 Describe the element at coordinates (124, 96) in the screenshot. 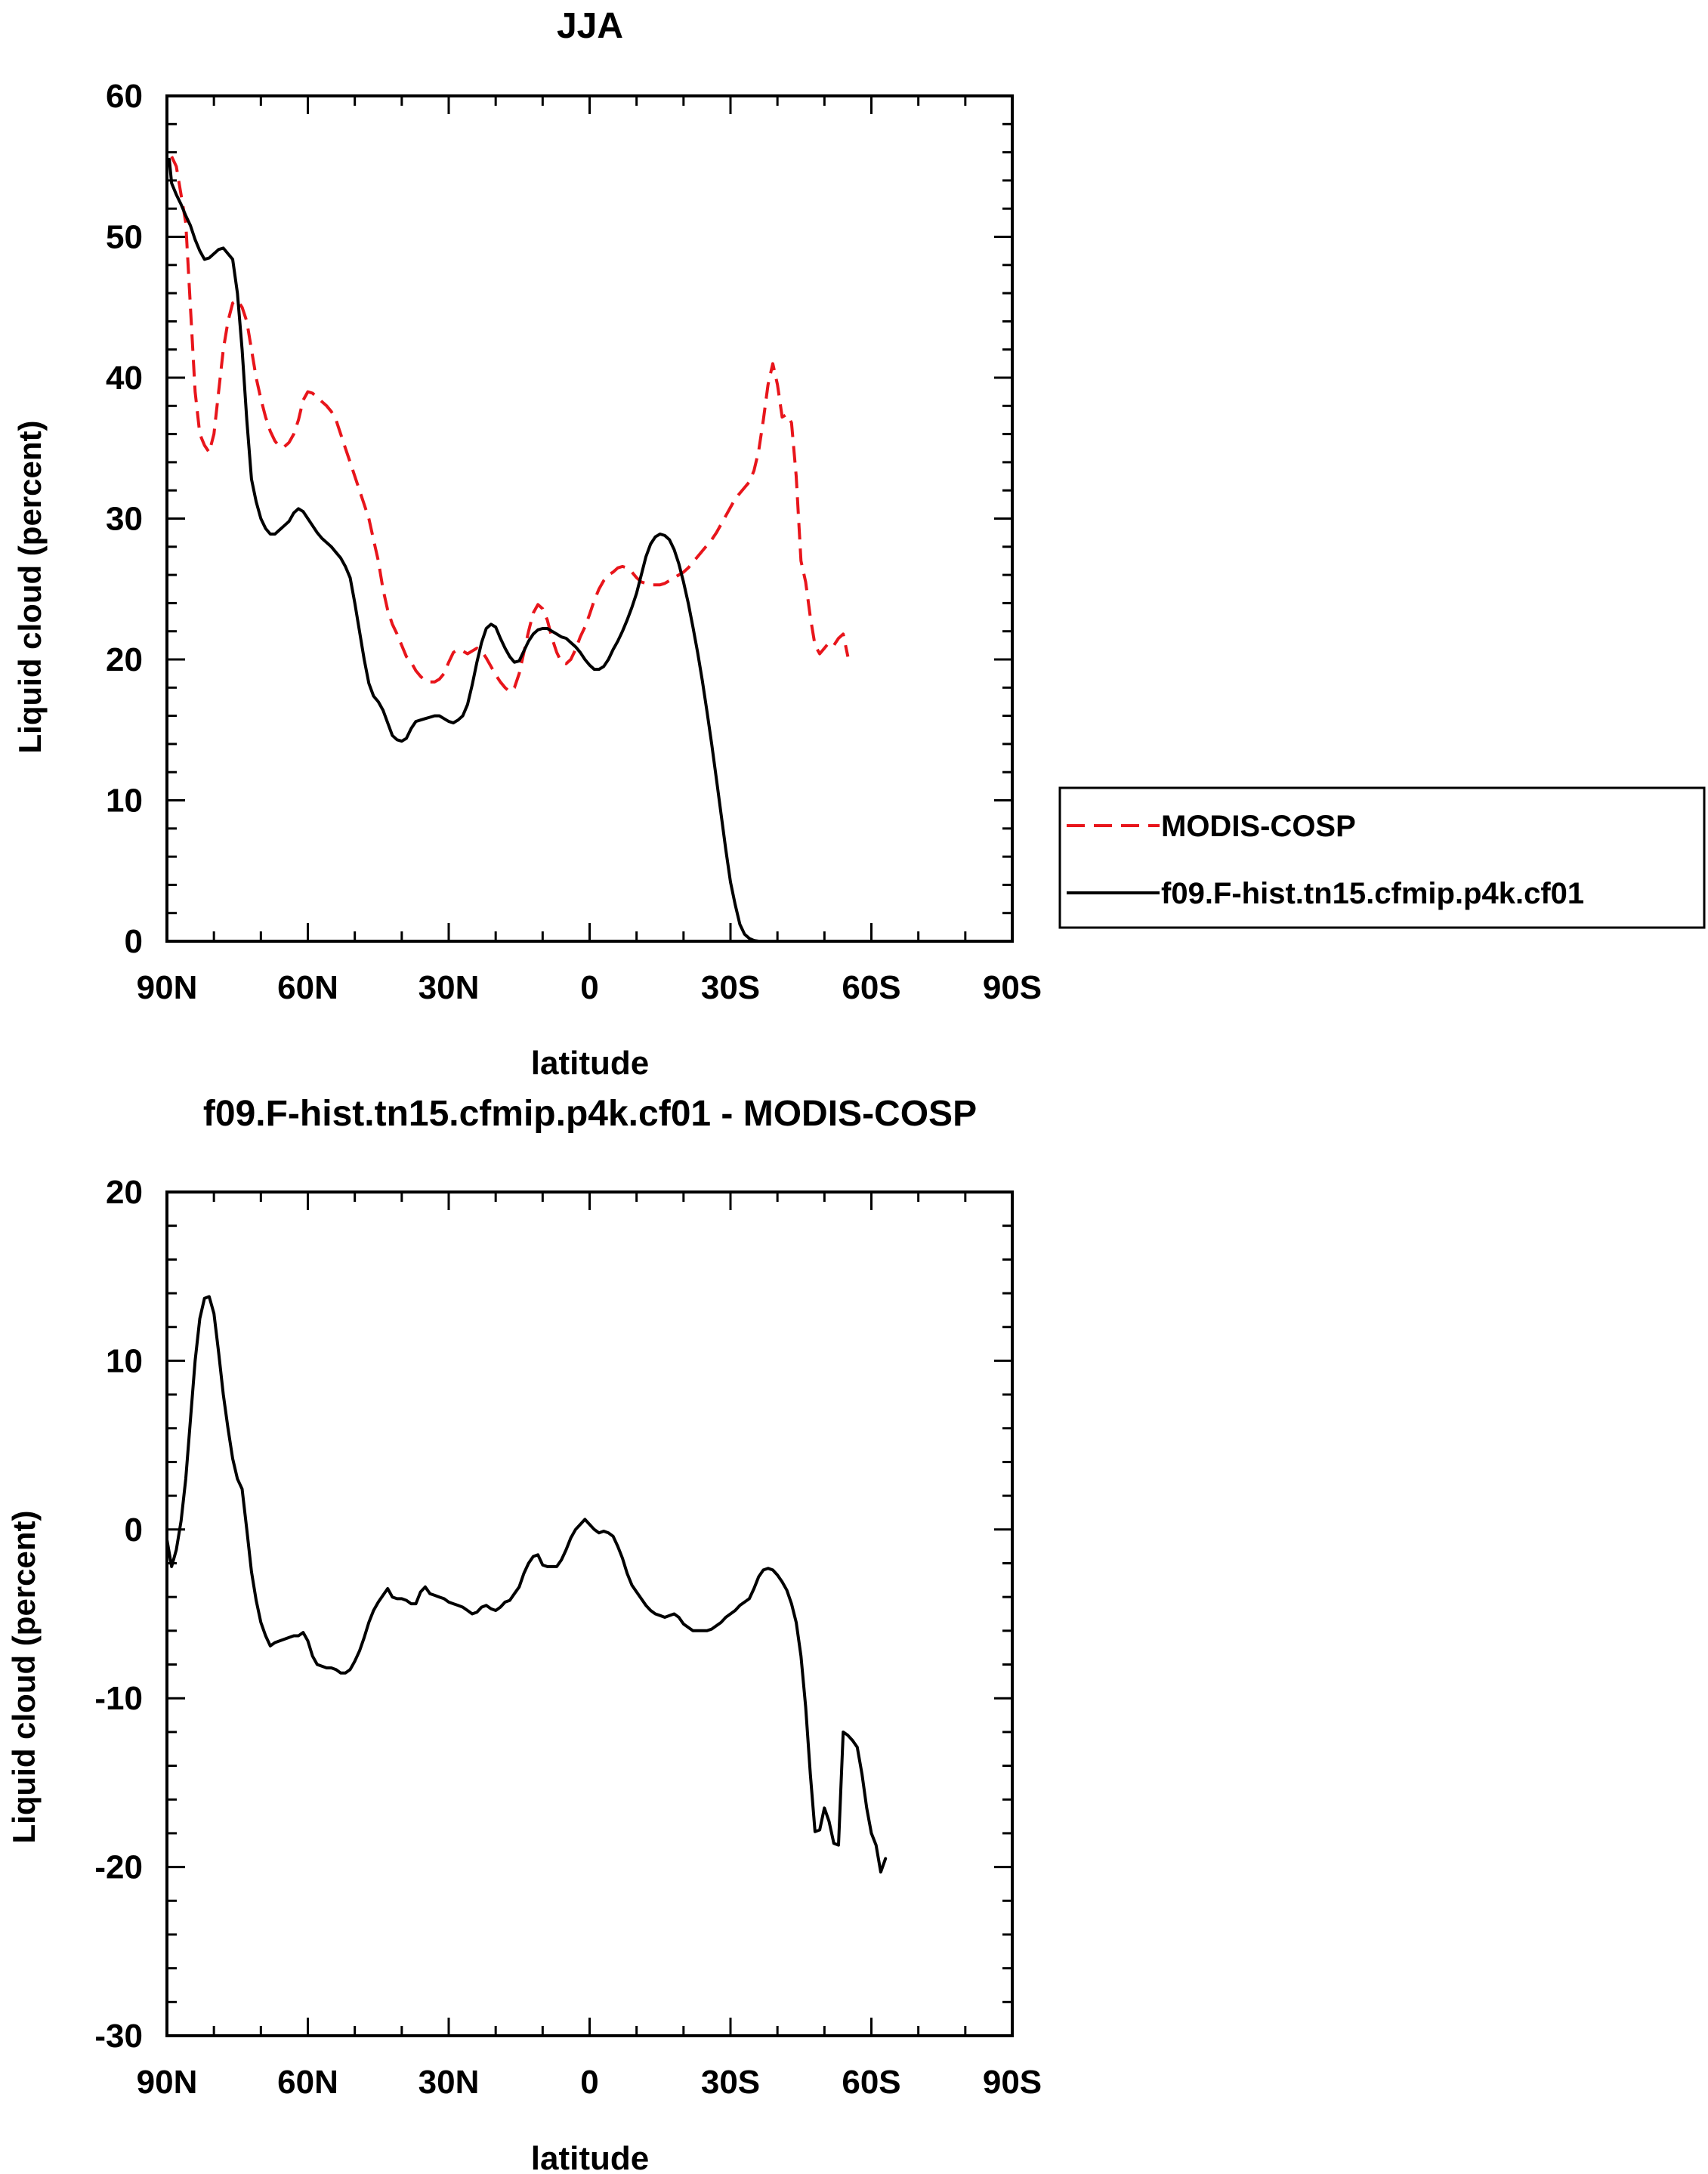

I see `chart-top-y-tick-label: 60` at that location.